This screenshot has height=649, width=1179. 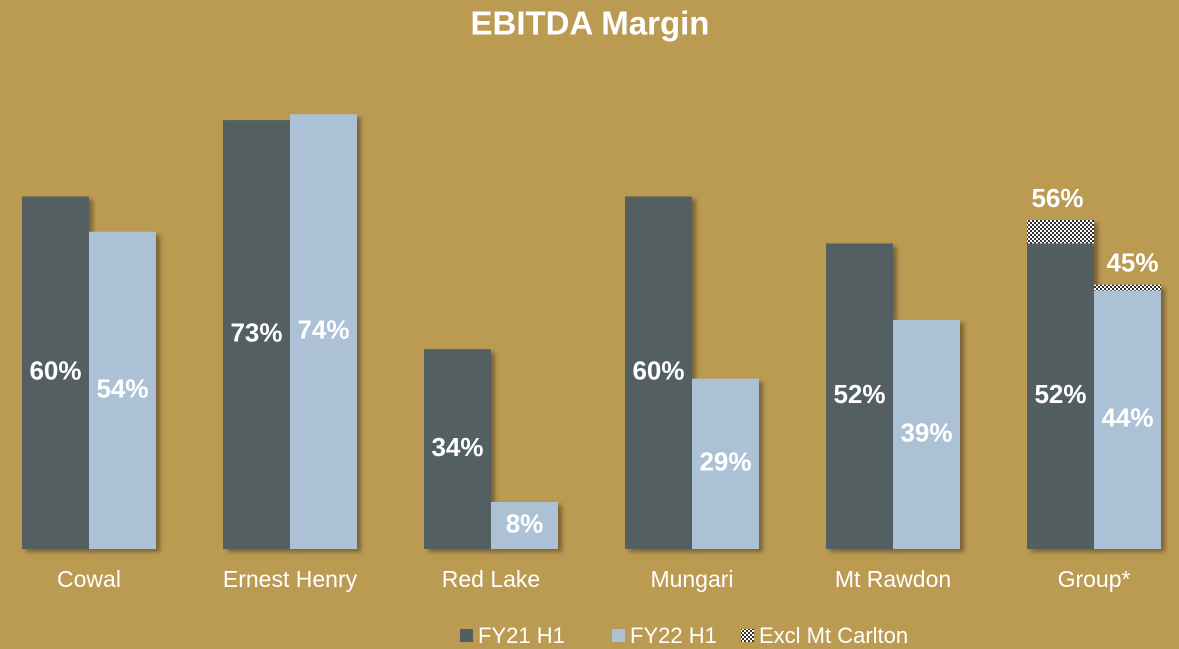 I want to click on value-label: 74%, so click(x=323, y=330).